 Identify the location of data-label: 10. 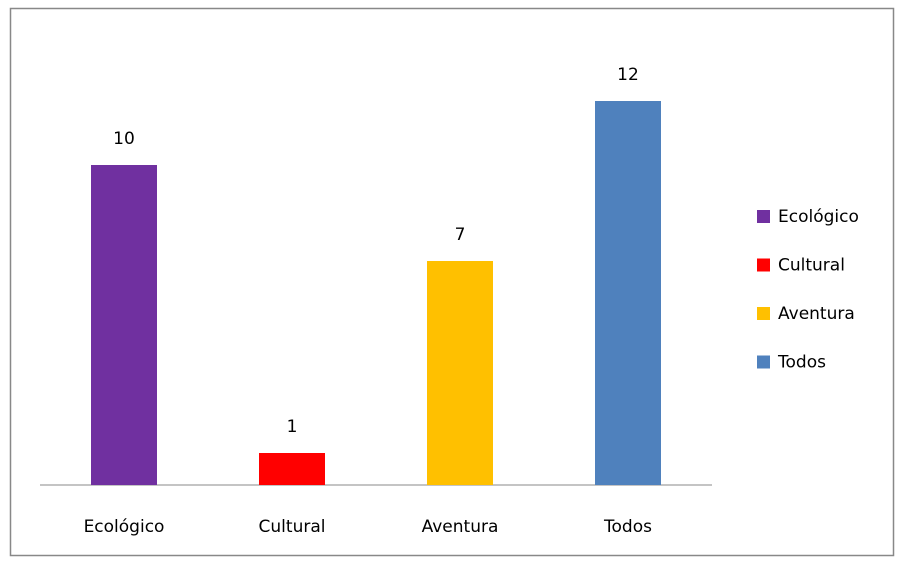
(124, 139).